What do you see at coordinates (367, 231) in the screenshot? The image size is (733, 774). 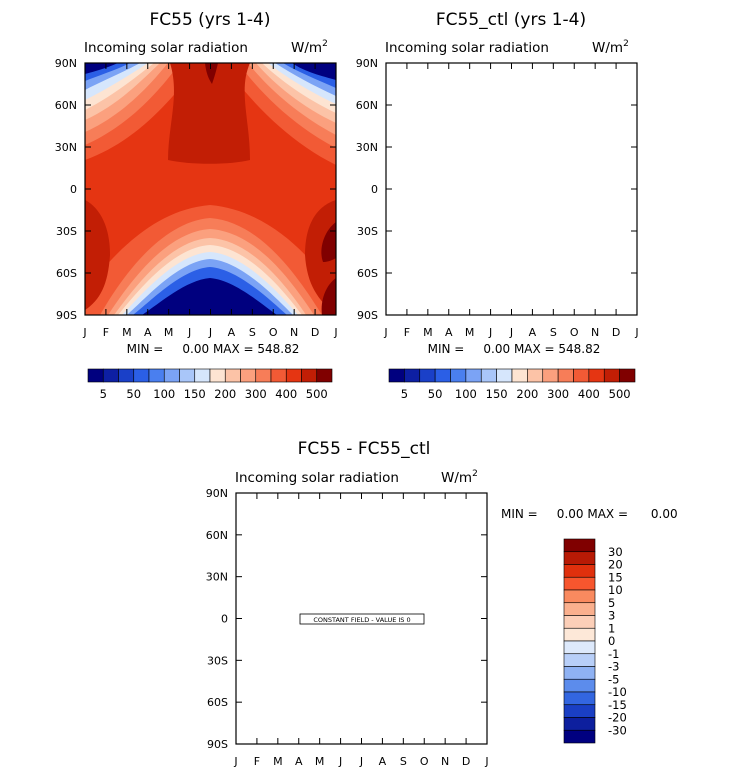 I see `y-tick-label: 30S` at bounding box center [367, 231].